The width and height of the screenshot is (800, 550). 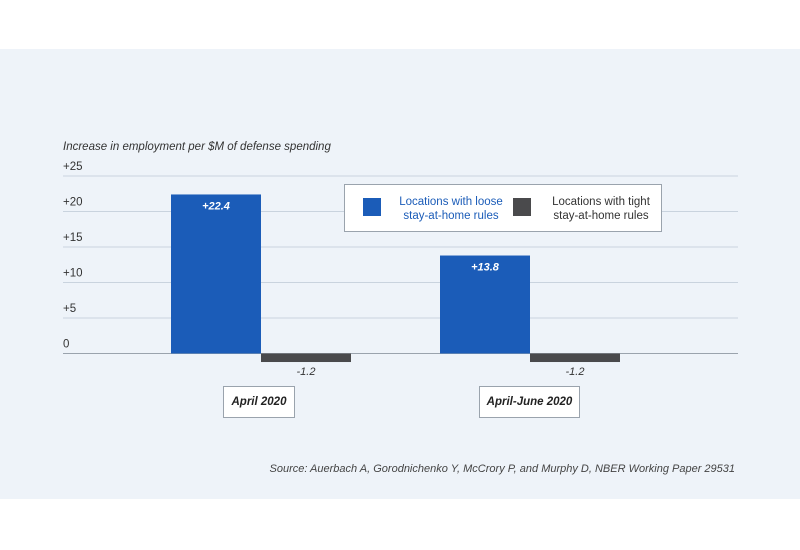 What do you see at coordinates (306, 372) in the screenshot?
I see `data-label-tight-0: -1.2` at bounding box center [306, 372].